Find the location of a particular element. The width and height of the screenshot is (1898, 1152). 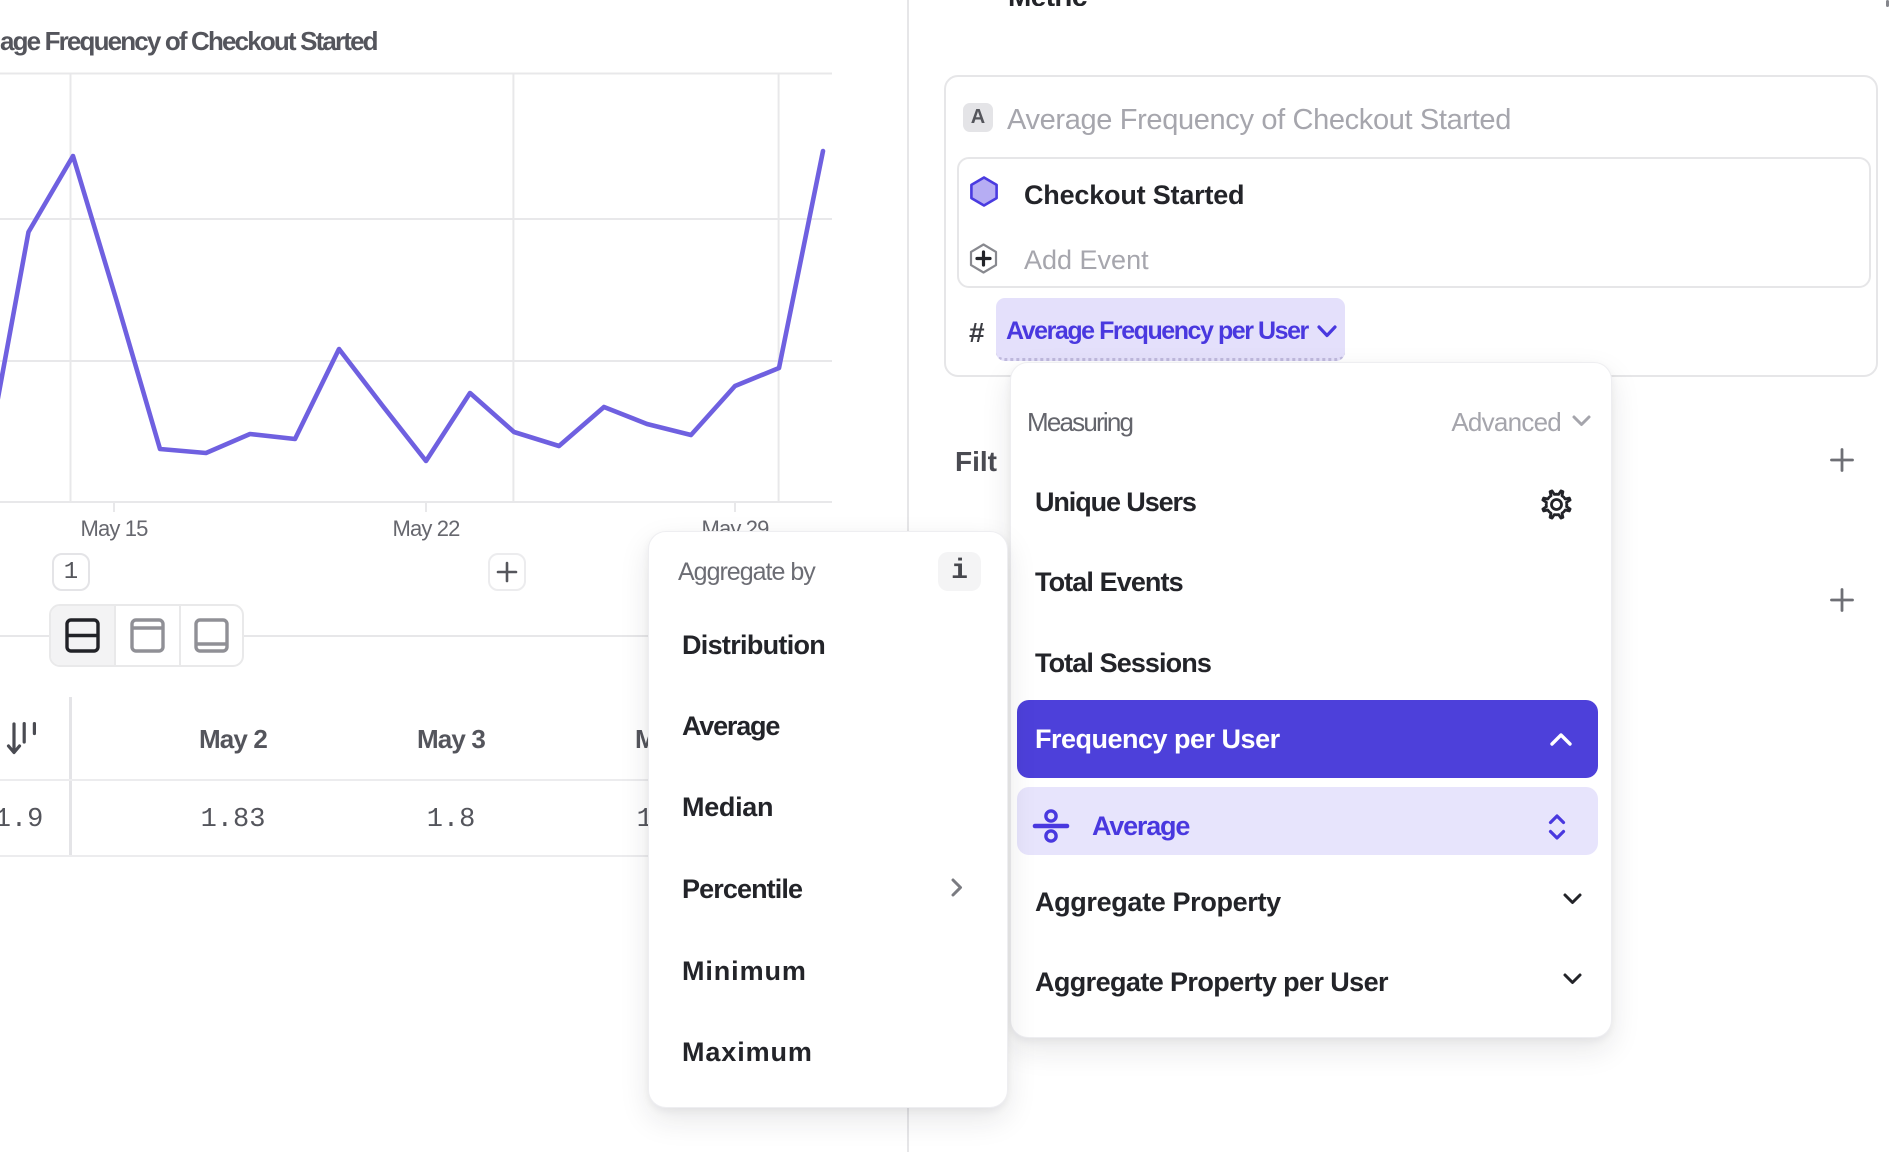

svg-text: May 15 is located at coordinates (114, 528).